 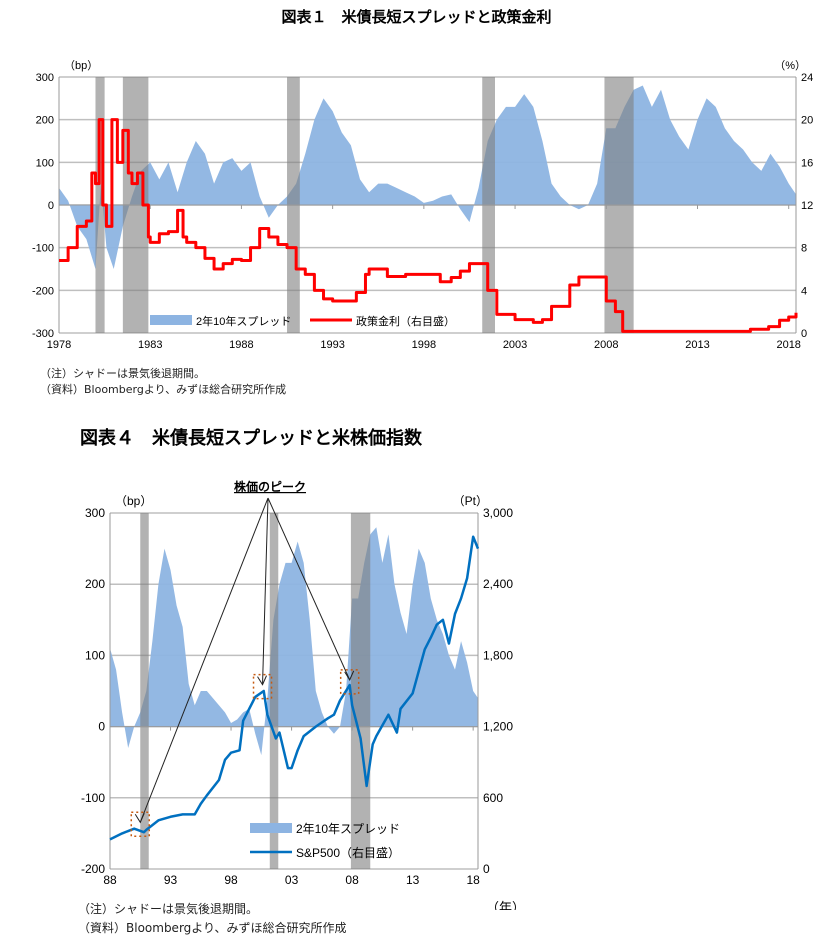 I want to click on x-tick-label: 1983, so click(x=150, y=345).